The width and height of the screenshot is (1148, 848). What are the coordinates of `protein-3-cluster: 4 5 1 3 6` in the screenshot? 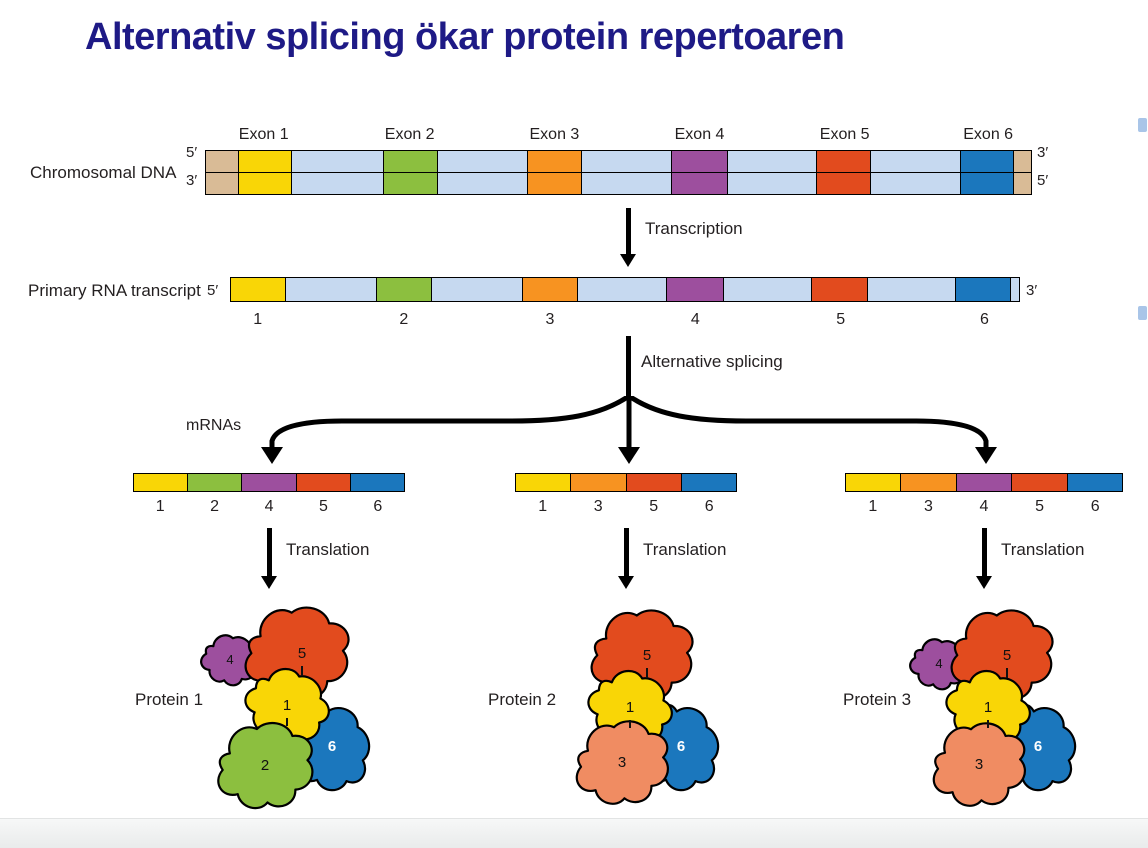 It's located at (995, 706).